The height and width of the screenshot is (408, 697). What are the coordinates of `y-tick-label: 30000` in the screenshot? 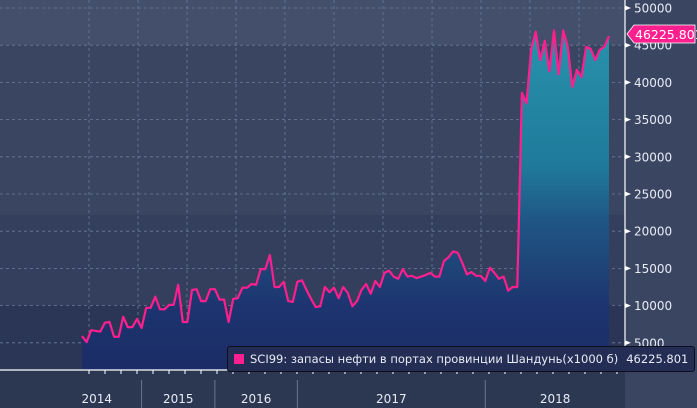 It's located at (653, 157).